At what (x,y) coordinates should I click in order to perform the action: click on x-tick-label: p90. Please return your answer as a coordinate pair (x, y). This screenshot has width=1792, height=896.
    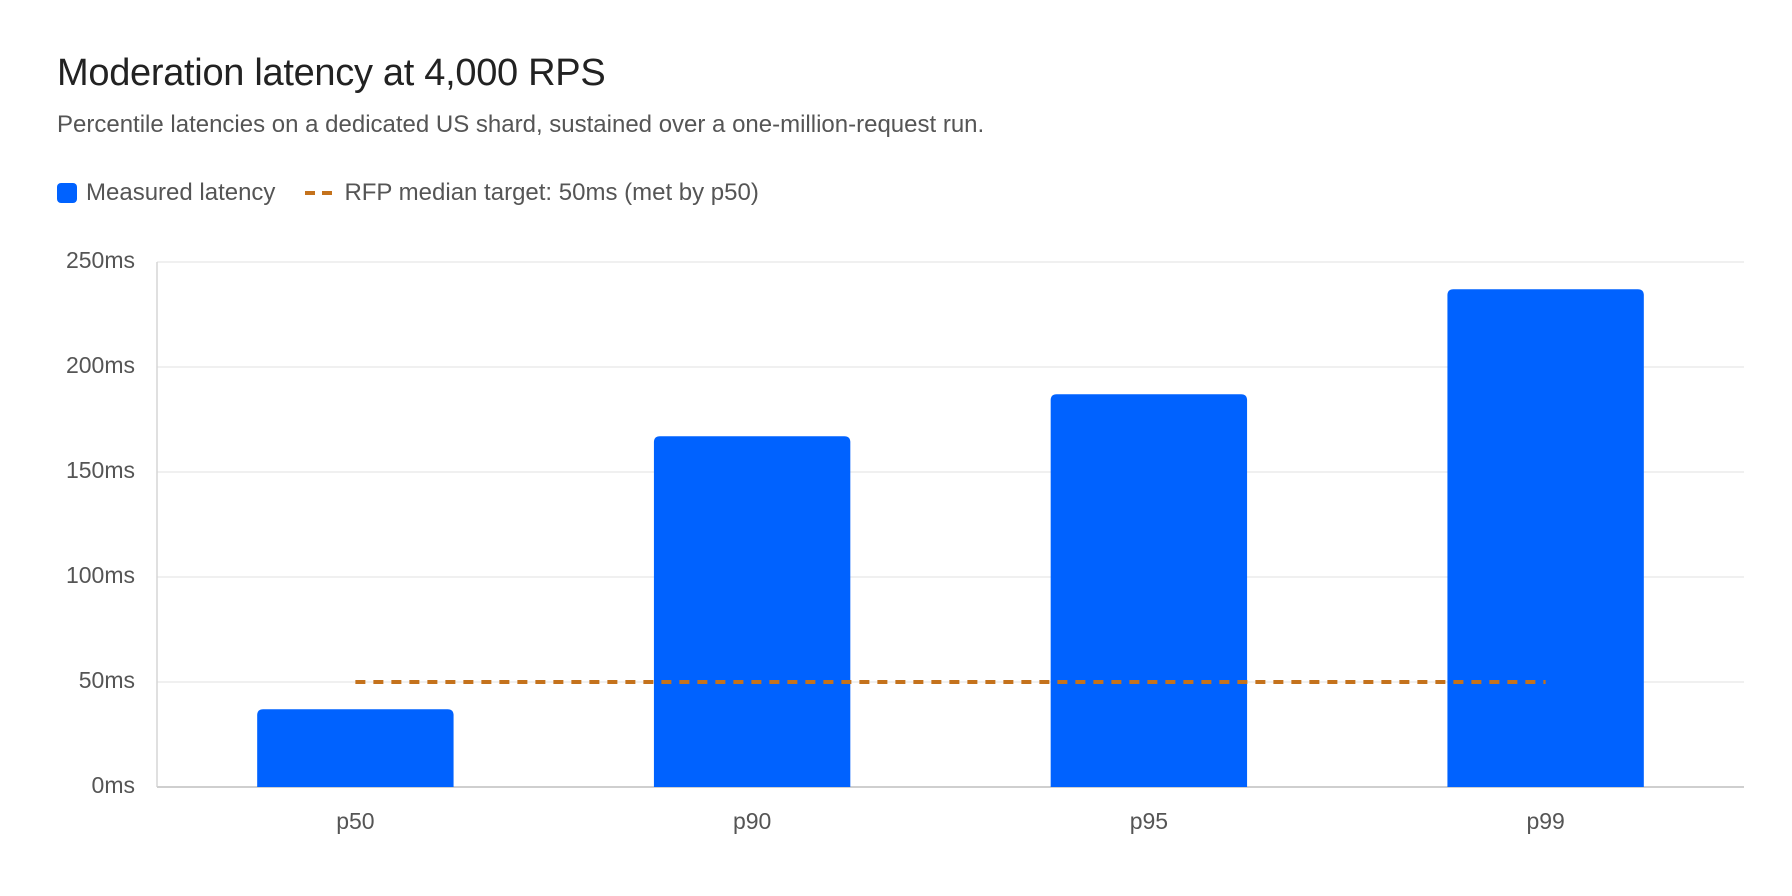
    Looking at the image, I should click on (752, 821).